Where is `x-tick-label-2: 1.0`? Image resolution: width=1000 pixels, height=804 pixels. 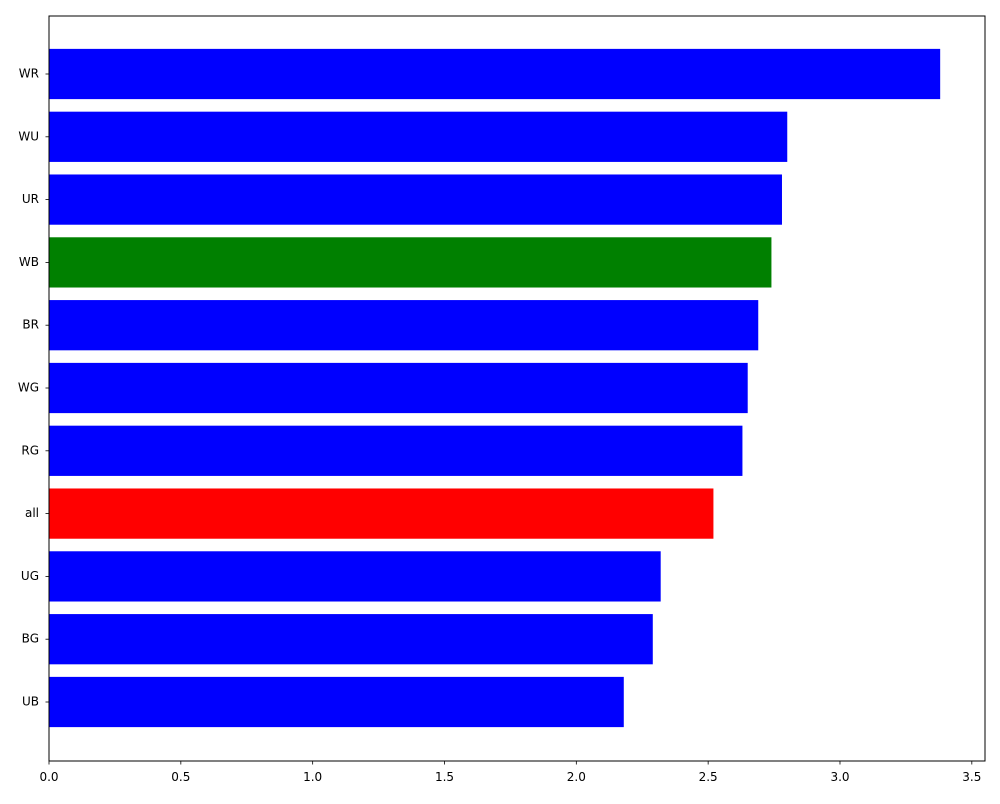
x-tick-label-2: 1.0 is located at coordinates (312, 777).